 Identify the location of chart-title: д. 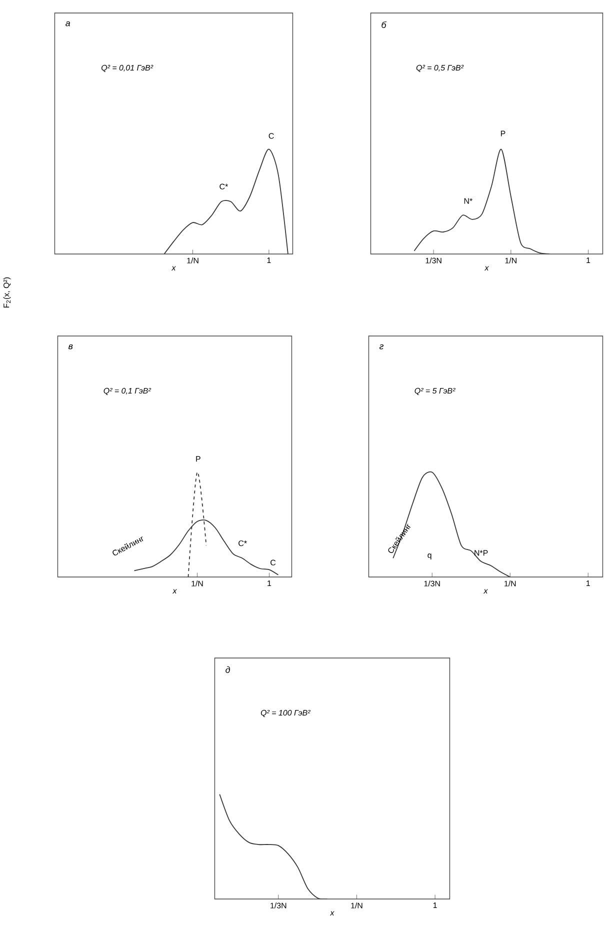
(228, 669).